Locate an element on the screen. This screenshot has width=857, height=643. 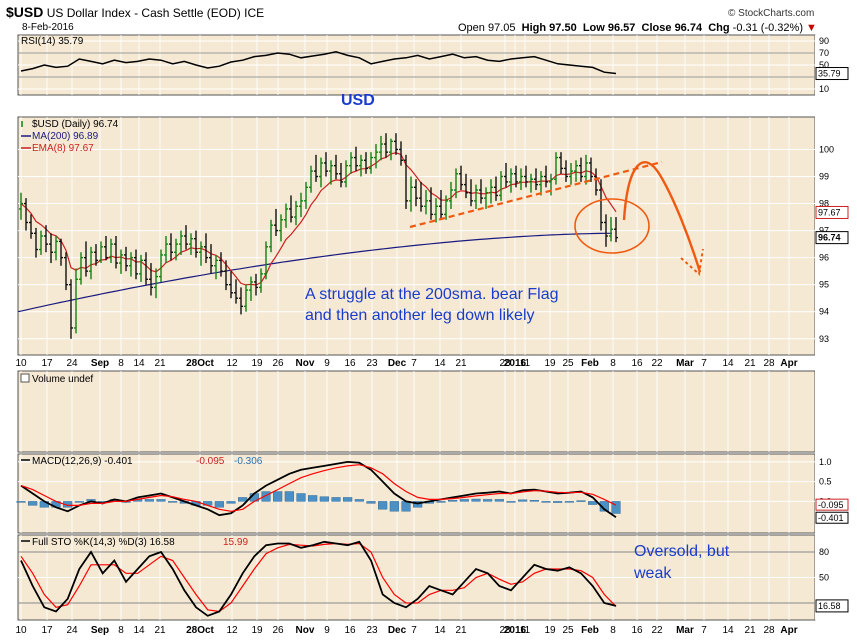
x-tick-label-bottom: 26 is located at coordinates (278, 630).